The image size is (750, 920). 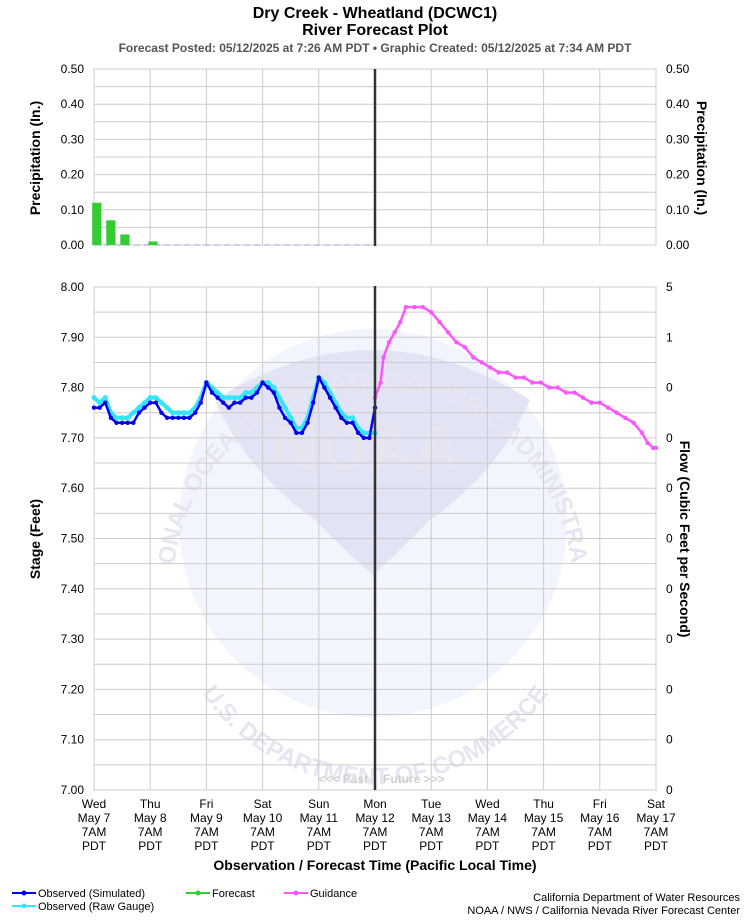 What do you see at coordinates (73, 210) in the screenshot?
I see `precip-ytick-left: 0.10` at bounding box center [73, 210].